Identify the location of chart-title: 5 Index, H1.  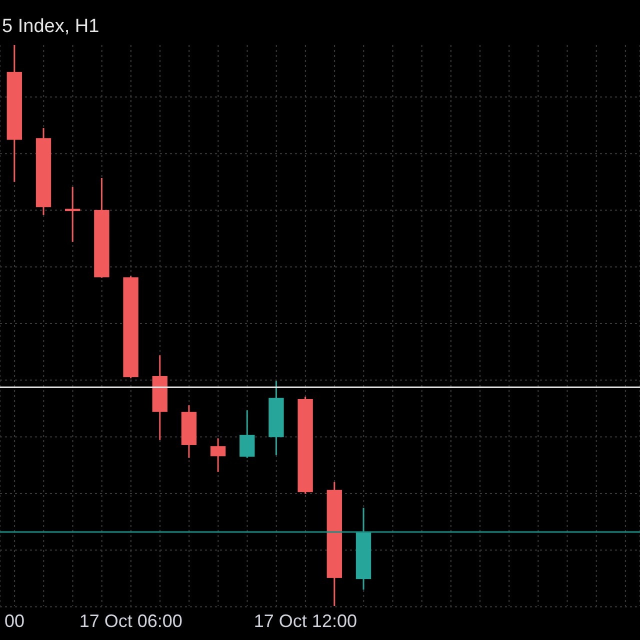
(51, 27).